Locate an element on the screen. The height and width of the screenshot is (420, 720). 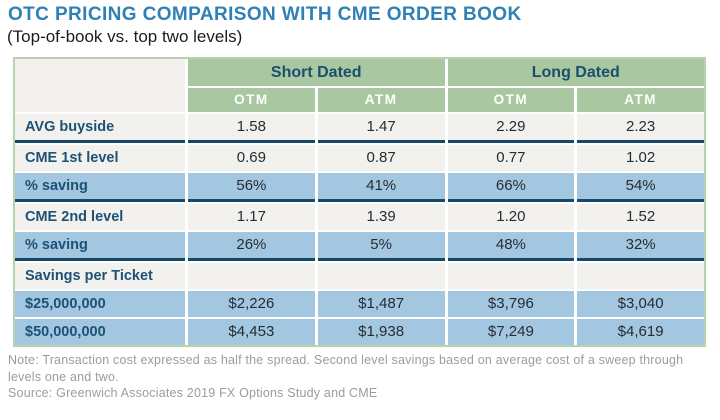
cell-value: $2,226 is located at coordinates (251, 304).